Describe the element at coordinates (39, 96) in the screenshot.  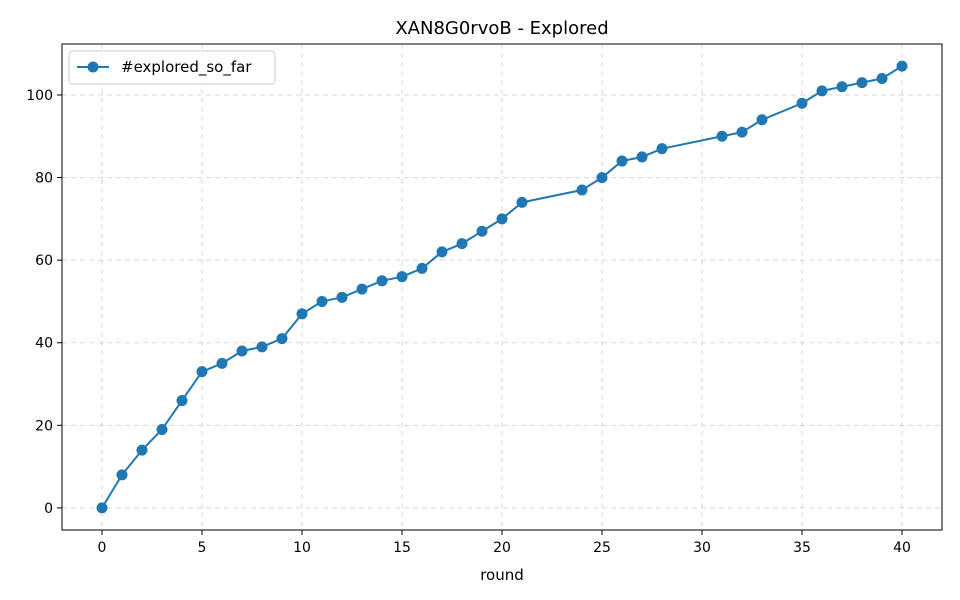
I see `y-tick-label: 100` at that location.